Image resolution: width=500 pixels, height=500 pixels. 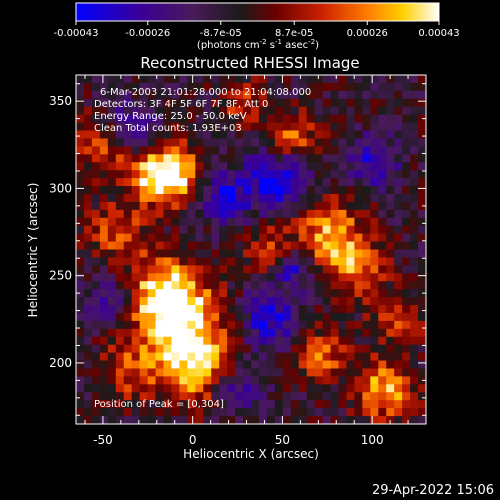 What do you see at coordinates (257, 12) in the screenshot?
I see `colorbar` at bounding box center [257, 12].